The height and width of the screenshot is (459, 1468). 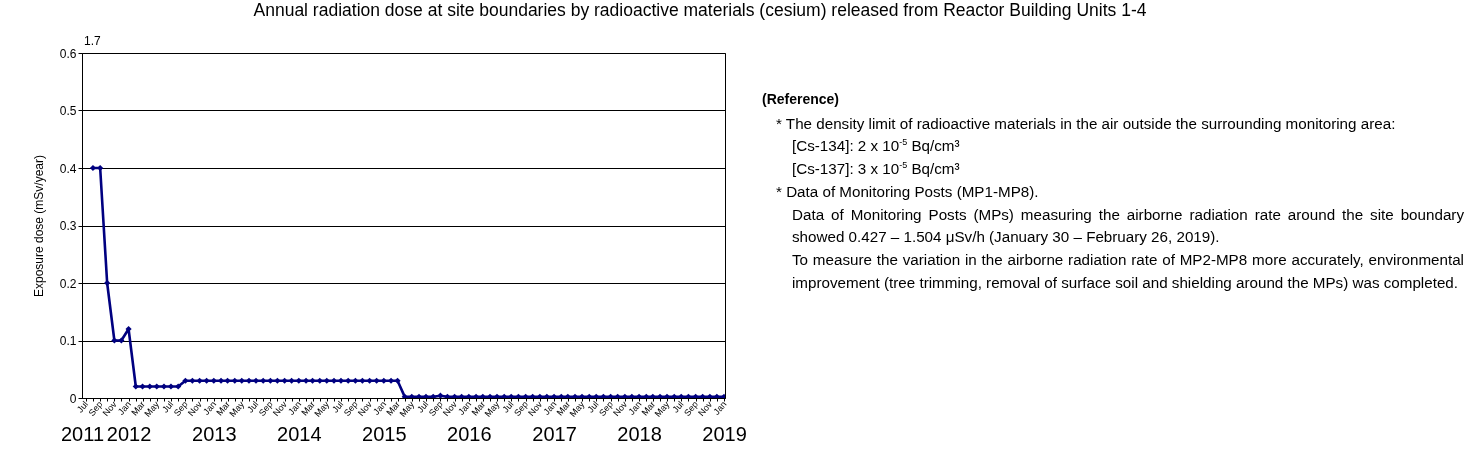 I want to click on x2-tick-label: 2014, so click(x=299, y=433).